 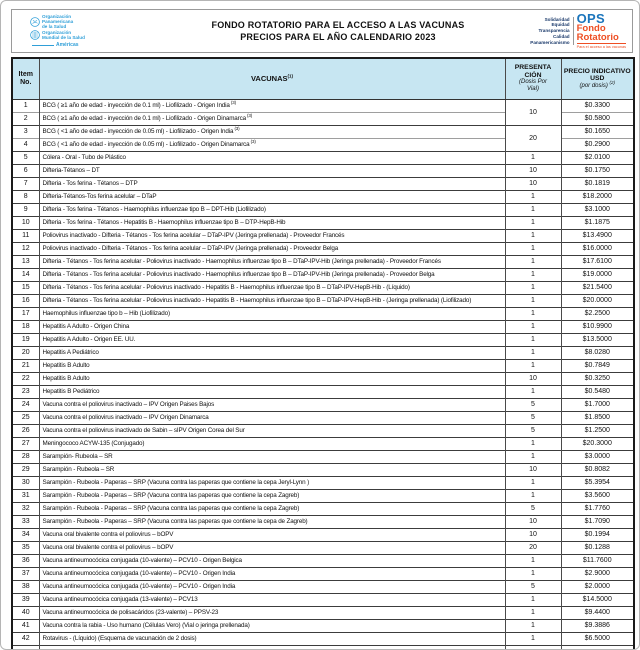 What do you see at coordinates (597, 365) in the screenshot?
I see `price-cell: $0.7849` at bounding box center [597, 365].